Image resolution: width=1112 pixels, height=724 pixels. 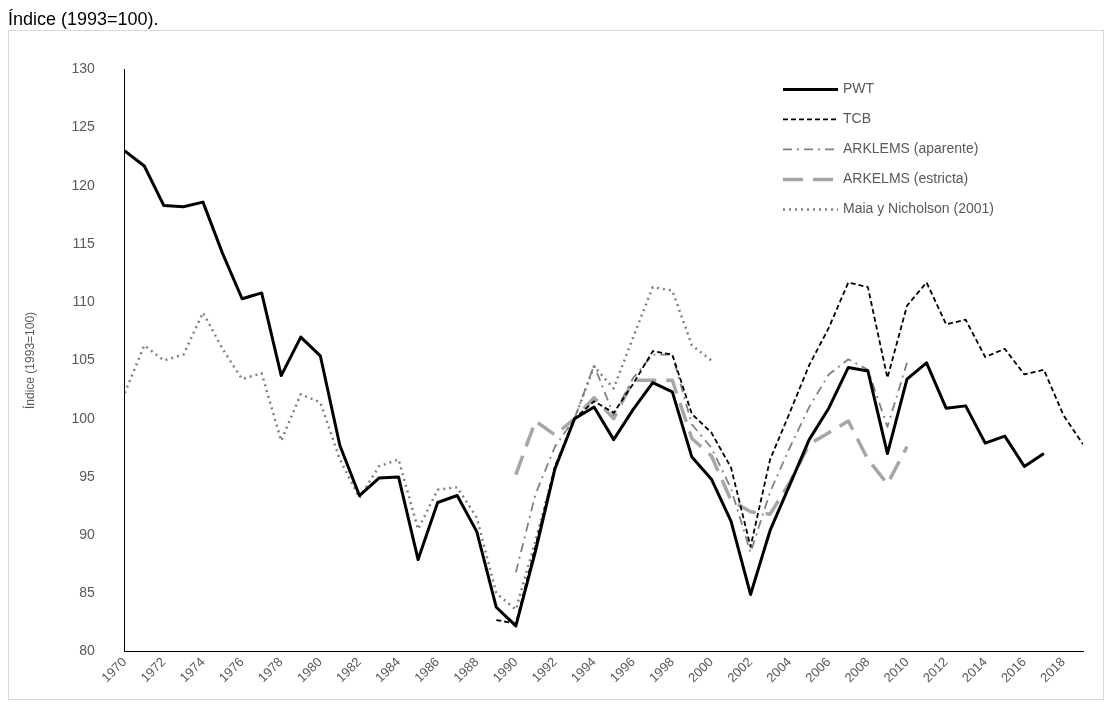 I want to click on y-tick-label: 100, so click(x=83, y=417).